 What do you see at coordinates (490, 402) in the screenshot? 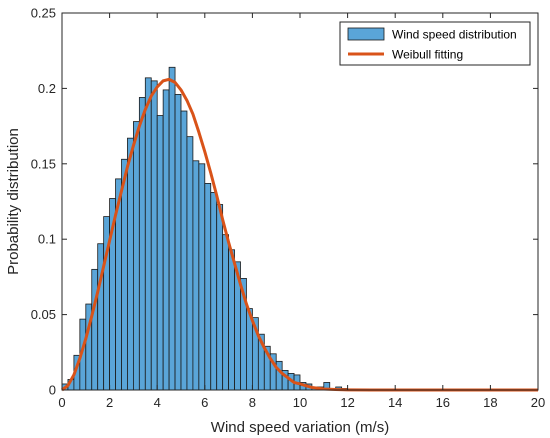
I see `x-tick-label: 18` at bounding box center [490, 402].